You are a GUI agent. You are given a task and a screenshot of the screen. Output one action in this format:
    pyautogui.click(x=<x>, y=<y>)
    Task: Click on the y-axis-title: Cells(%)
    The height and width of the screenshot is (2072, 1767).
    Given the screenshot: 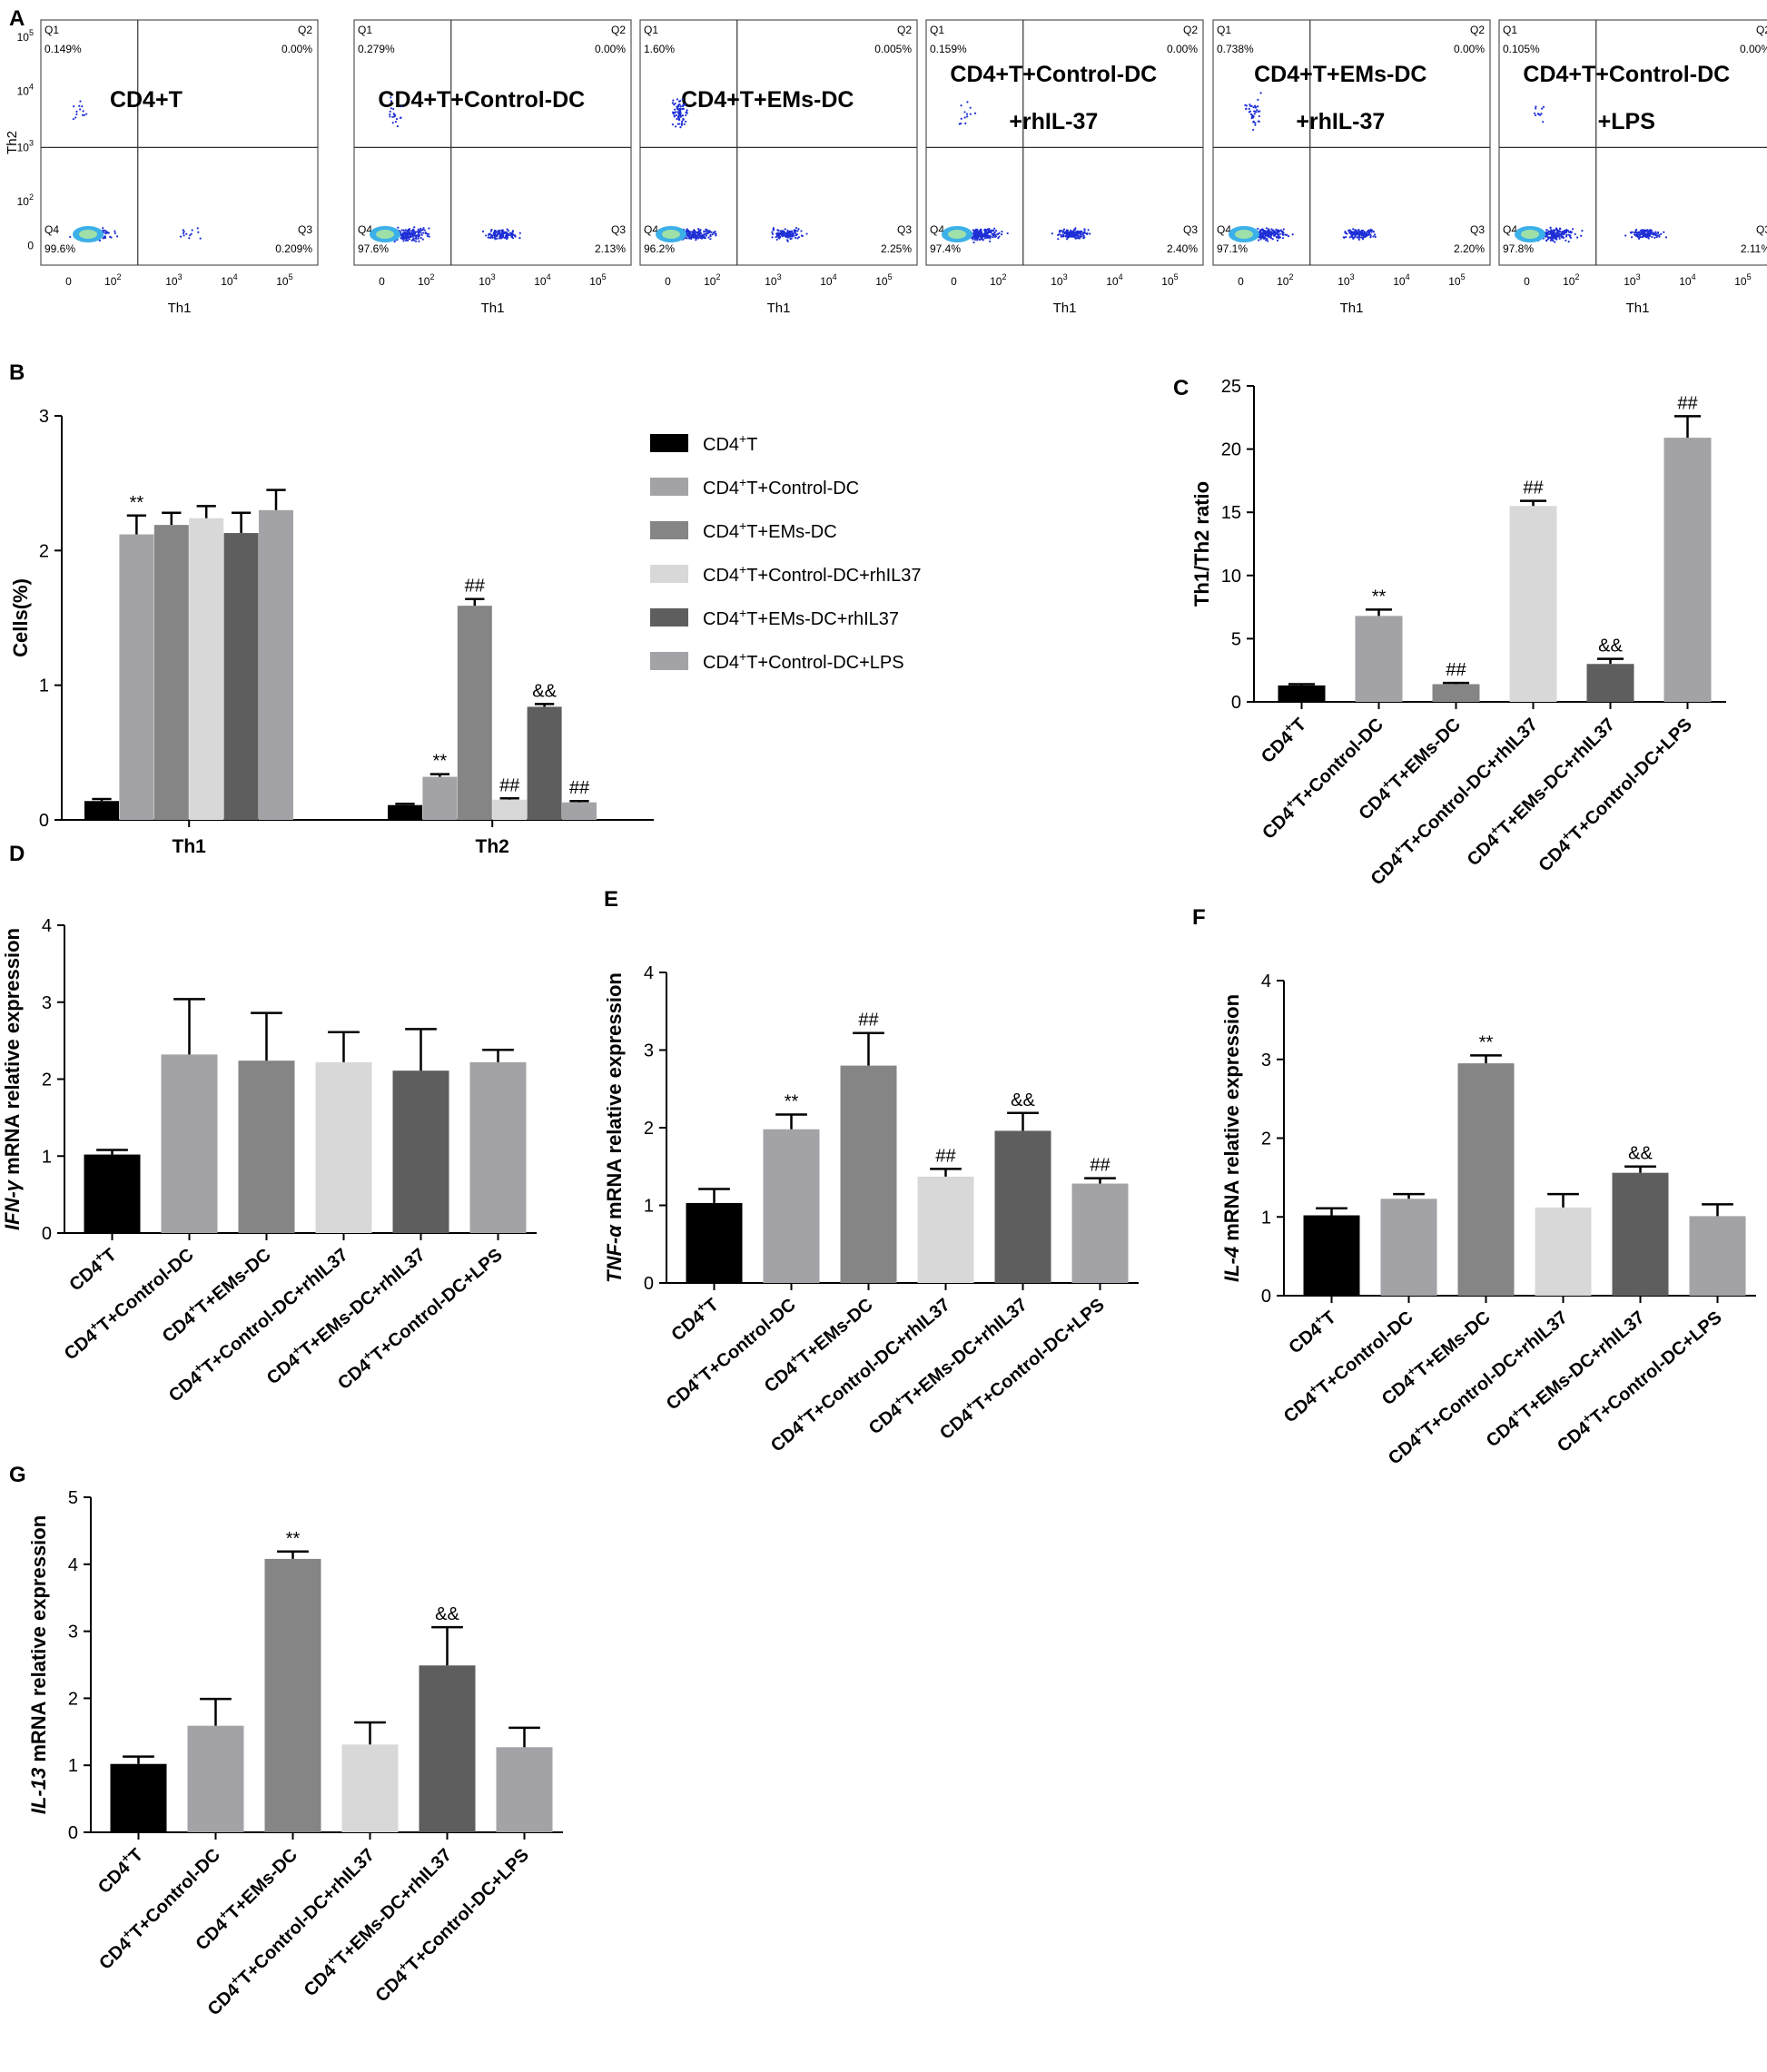 What is the action you would take?
    pyautogui.click(x=20, y=617)
    